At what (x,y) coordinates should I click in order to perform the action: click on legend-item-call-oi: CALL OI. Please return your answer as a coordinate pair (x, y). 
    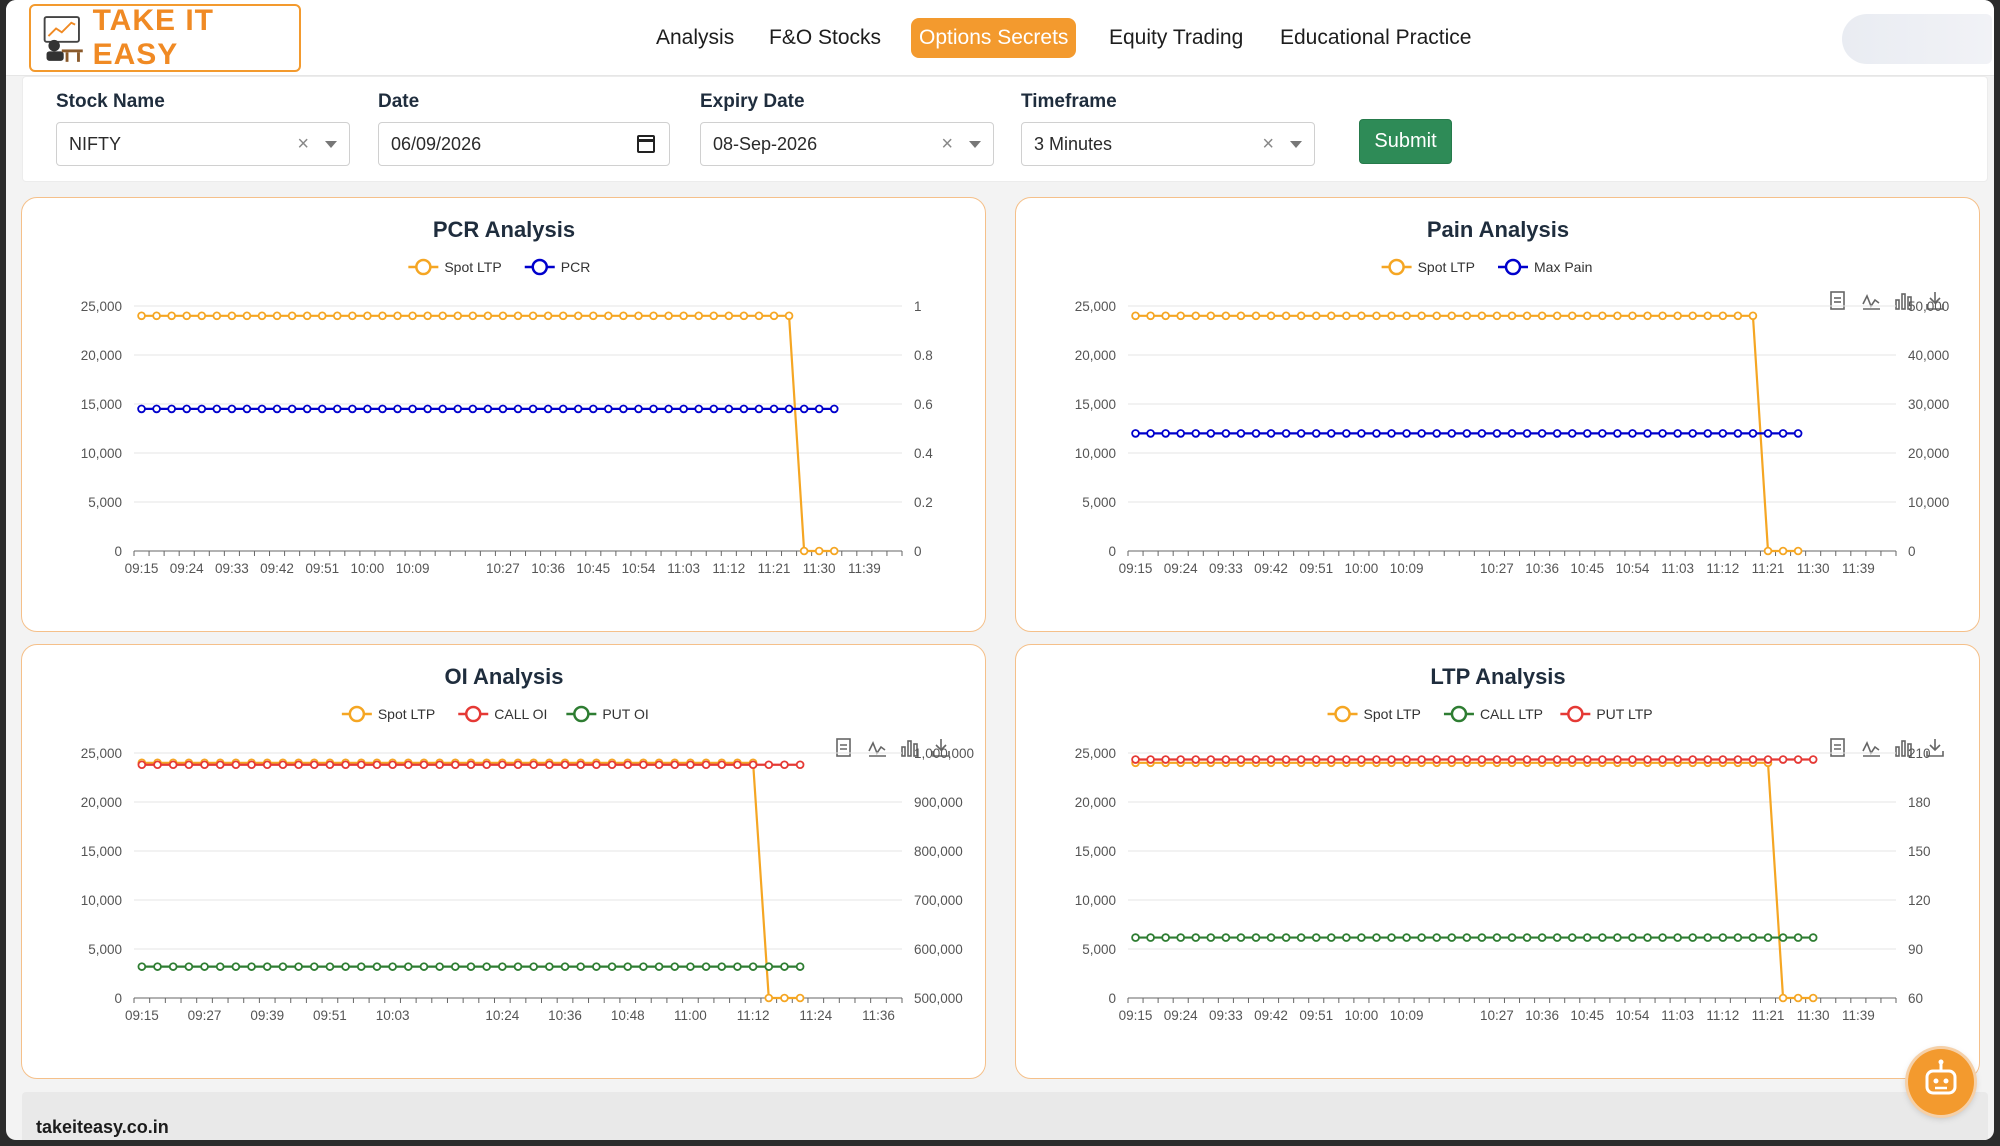
    Looking at the image, I should click on (502, 714).